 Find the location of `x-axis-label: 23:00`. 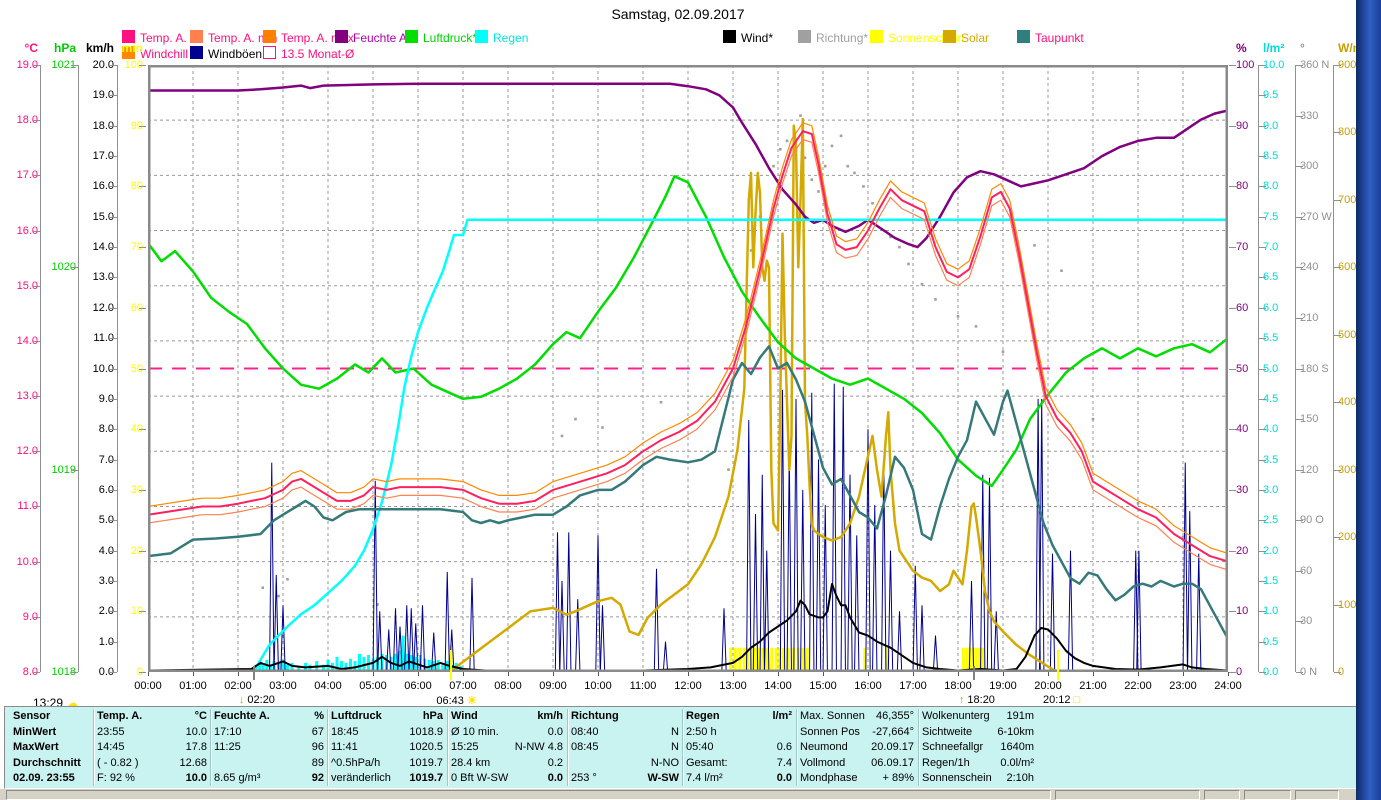

x-axis-label: 23:00 is located at coordinates (1183, 686).